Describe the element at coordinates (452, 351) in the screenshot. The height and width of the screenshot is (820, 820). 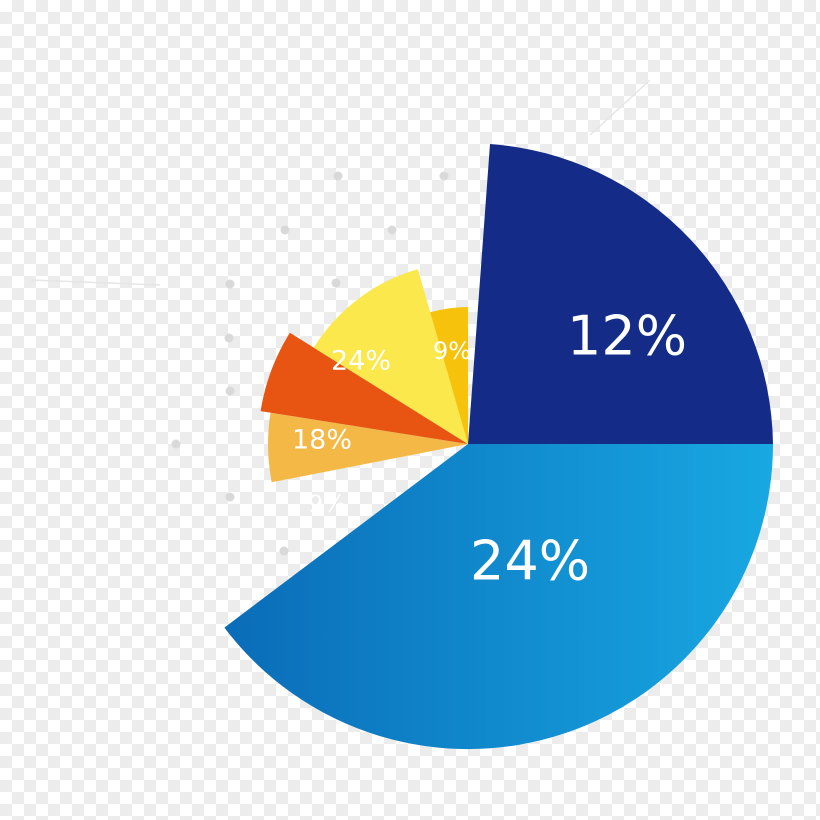
I see `slice-label-3: 9%` at that location.